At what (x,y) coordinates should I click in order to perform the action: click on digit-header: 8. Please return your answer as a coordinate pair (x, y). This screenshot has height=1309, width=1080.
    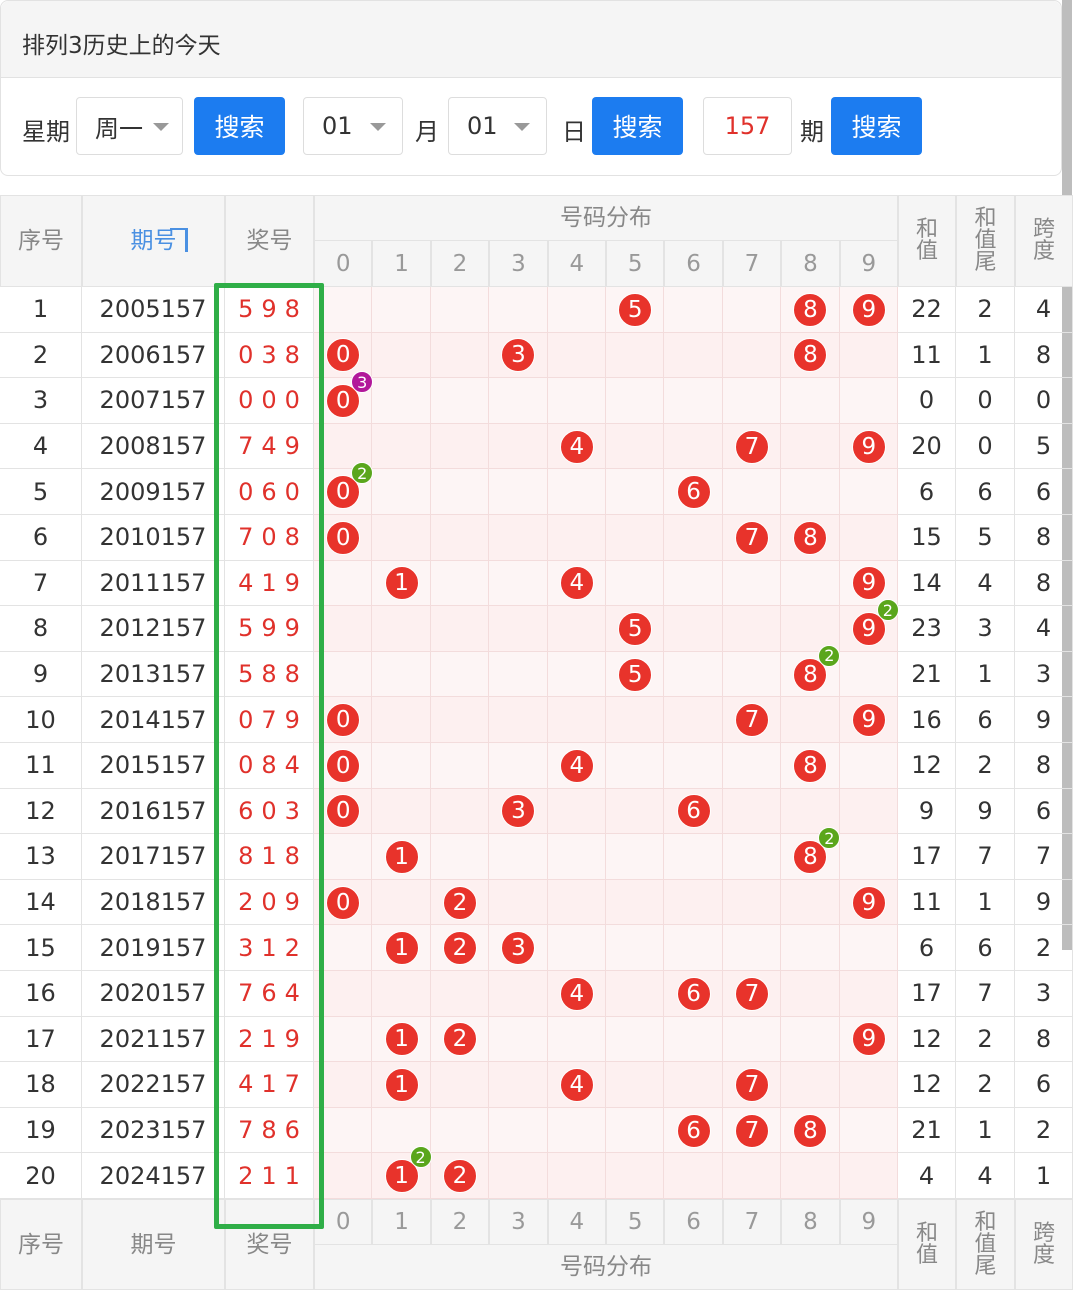
    Looking at the image, I should click on (810, 263).